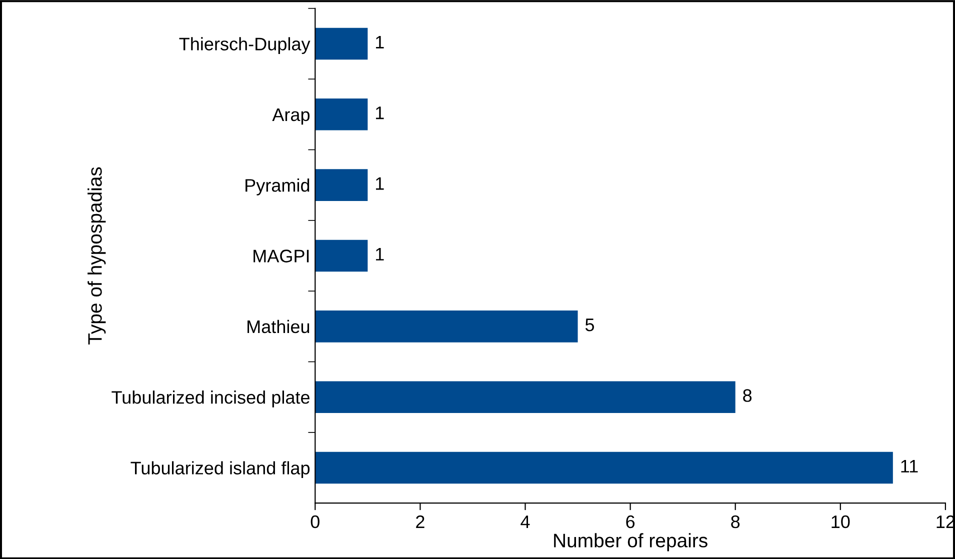  What do you see at coordinates (279, 327) in the screenshot?
I see `y-tick-label: Mathieu` at bounding box center [279, 327].